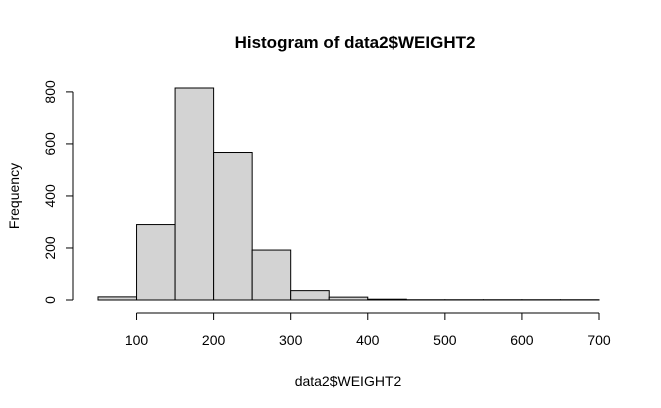 Image resolution: width=661 pixels, height=408 pixels. What do you see at coordinates (348, 381) in the screenshot?
I see `x-axis-label: data2$WEIGHT2` at bounding box center [348, 381].